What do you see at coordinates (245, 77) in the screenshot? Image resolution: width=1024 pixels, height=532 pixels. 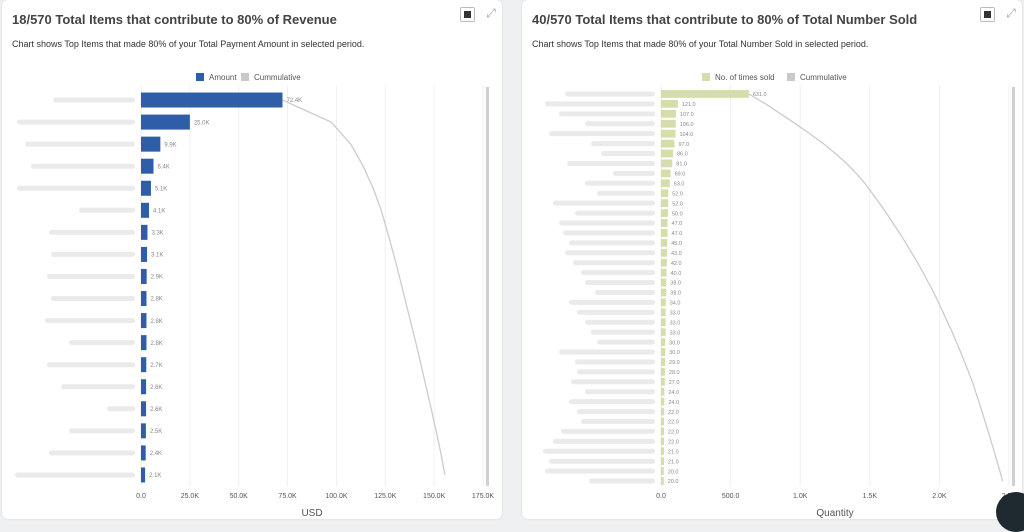 I see `legend-swatch-cumulative` at bounding box center [245, 77].